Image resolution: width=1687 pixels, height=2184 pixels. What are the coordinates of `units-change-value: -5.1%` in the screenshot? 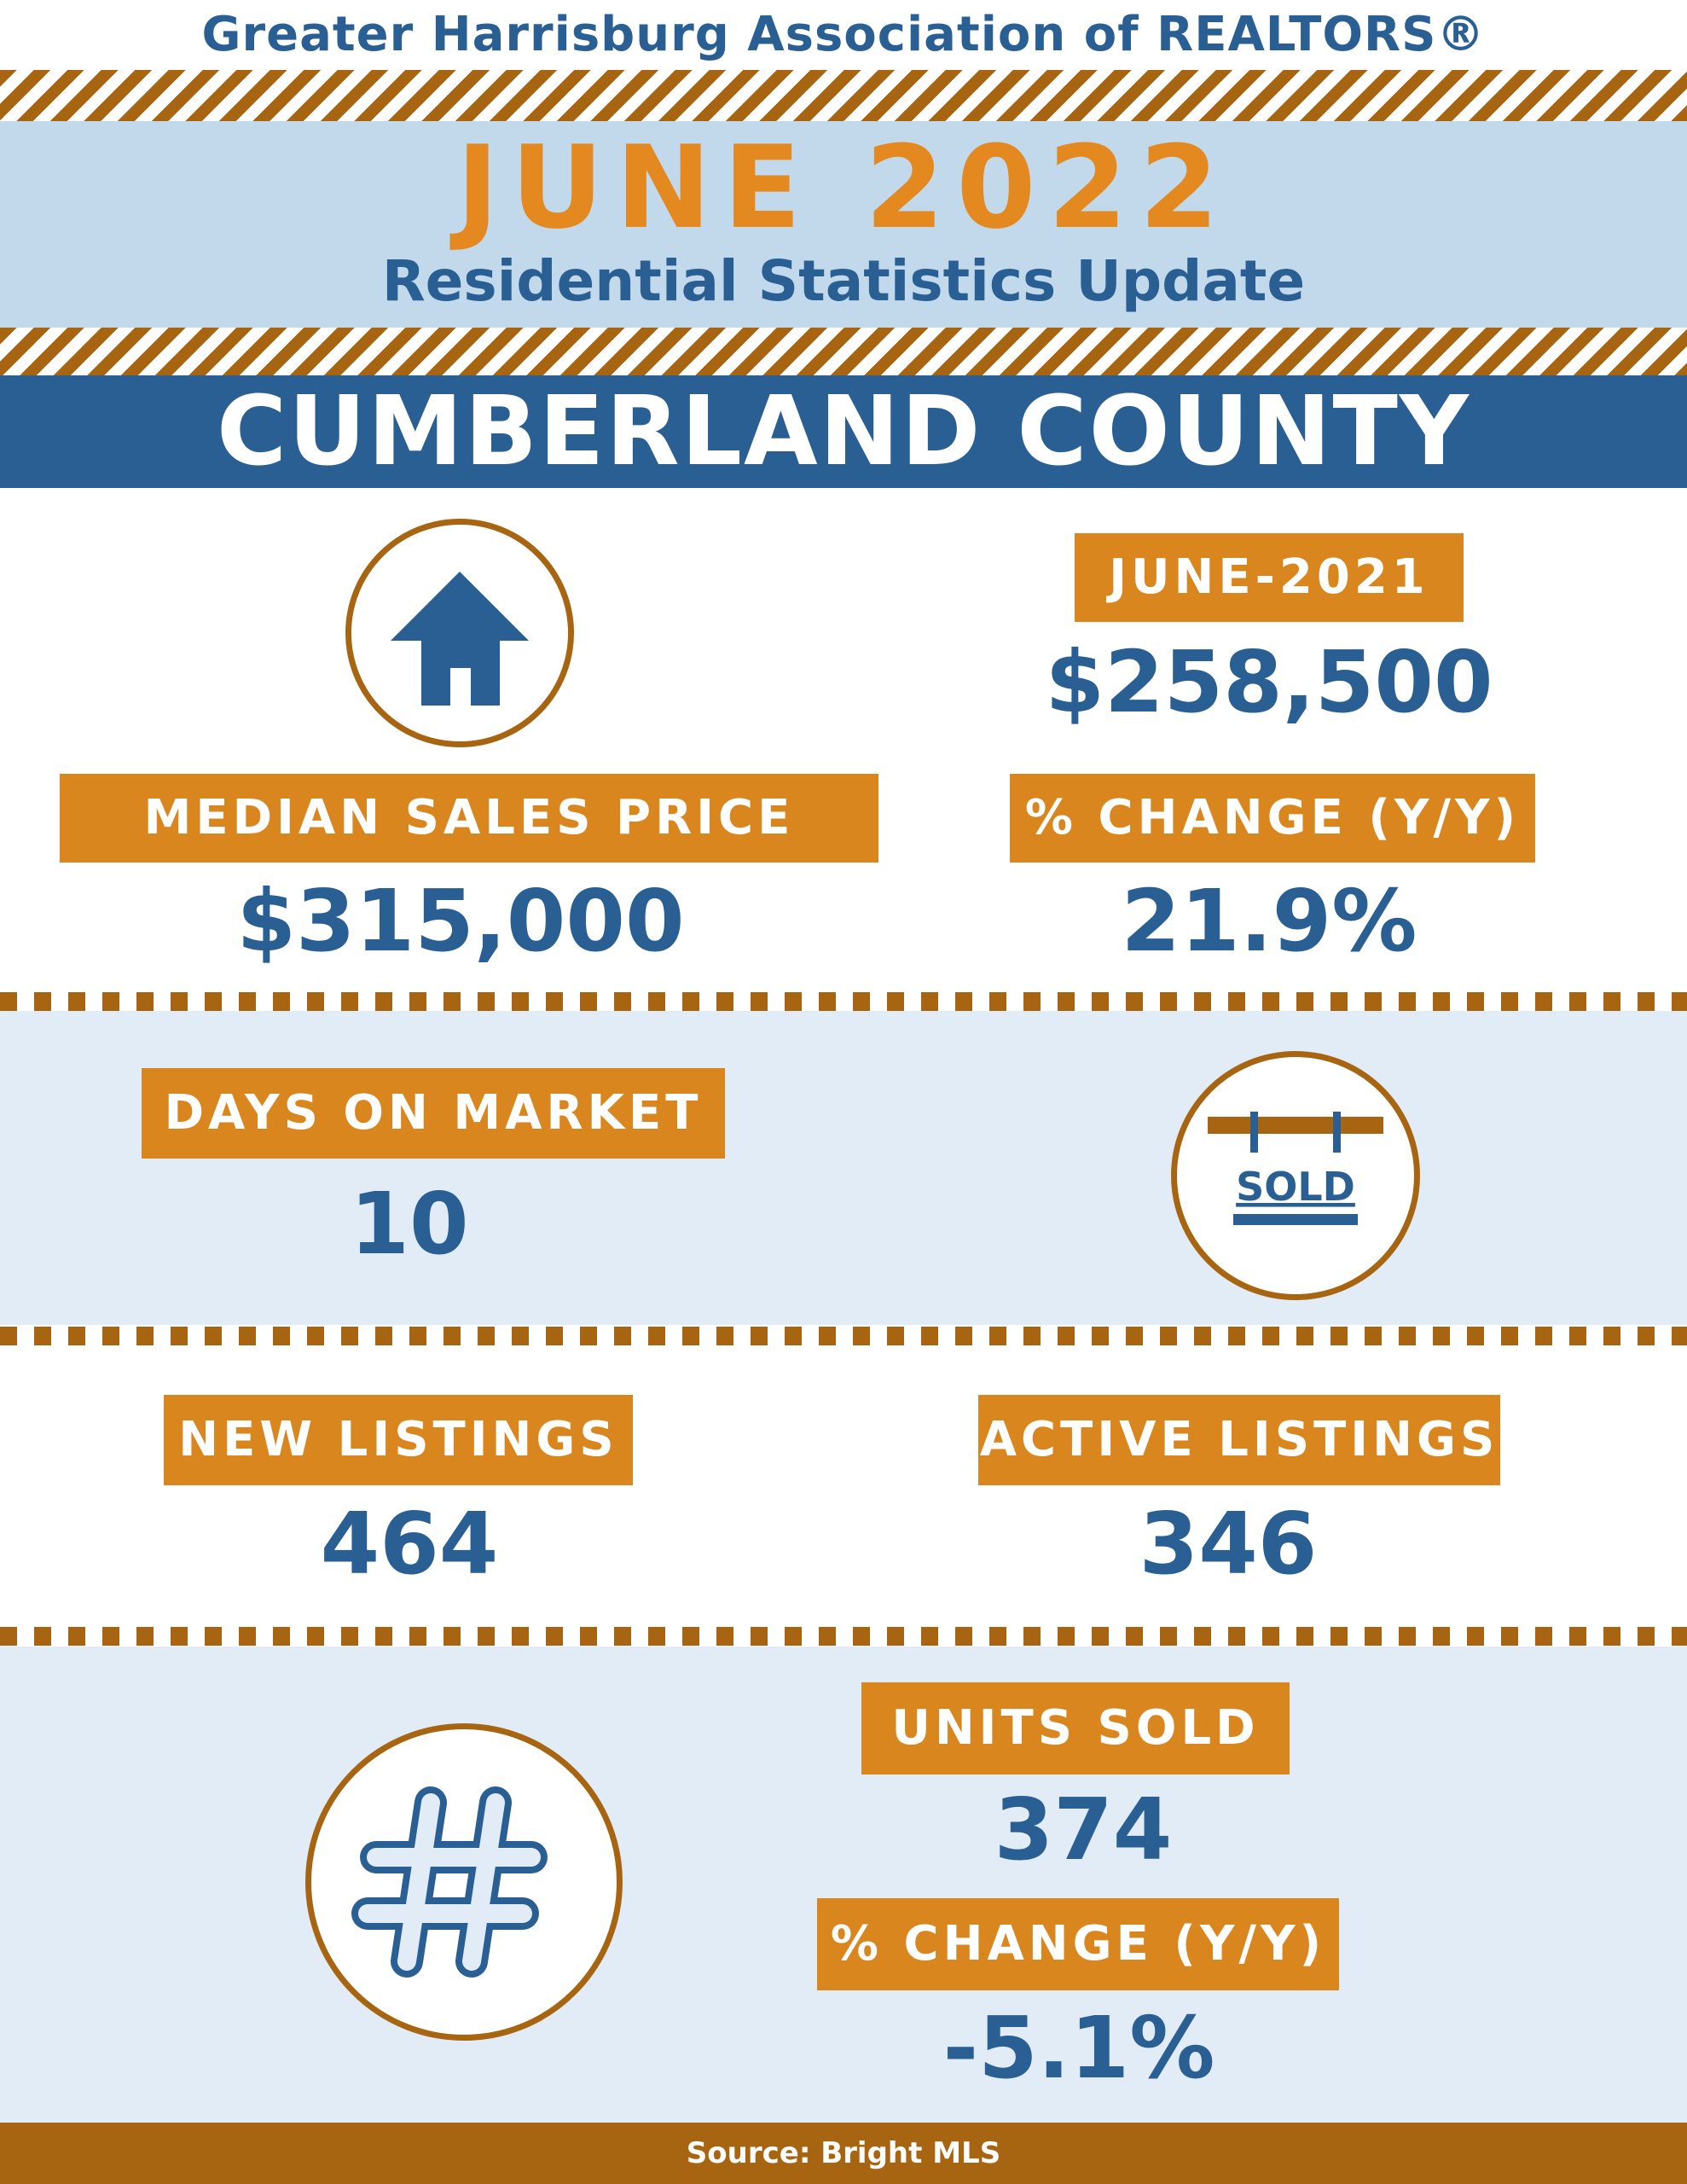 It's located at (1079, 2048).